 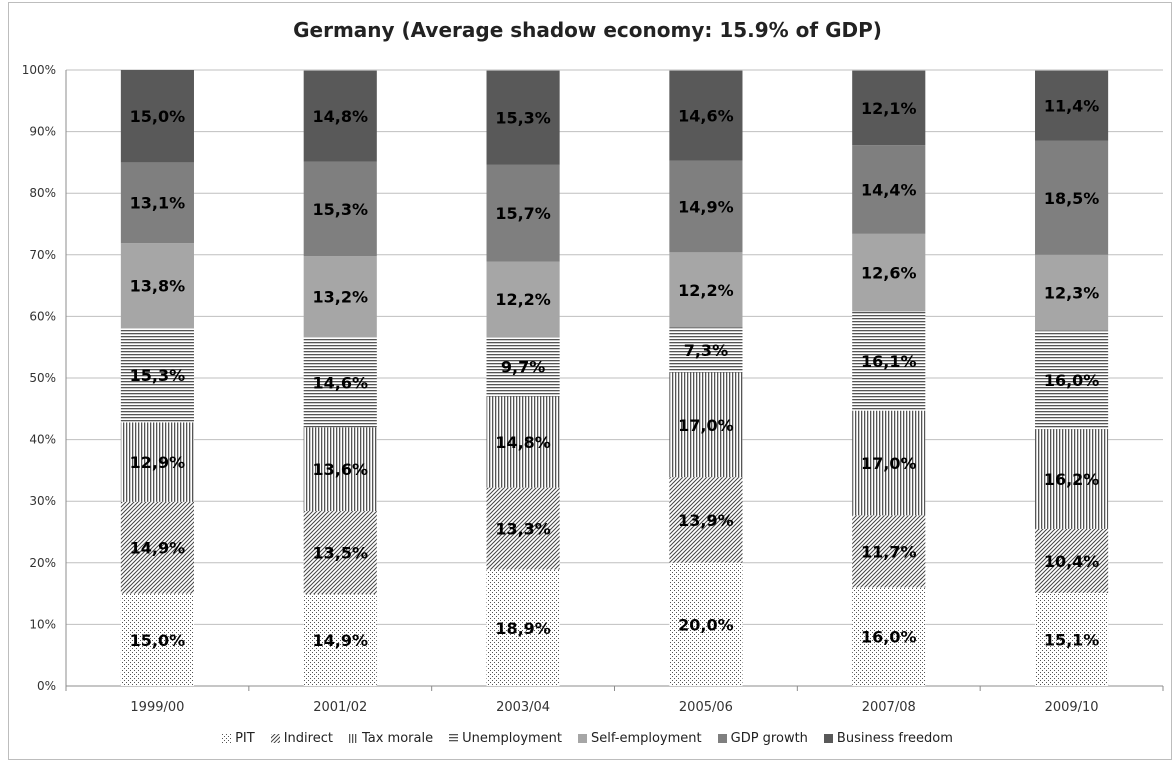 I want to click on legend-label: Business freedom, so click(x=894, y=738).